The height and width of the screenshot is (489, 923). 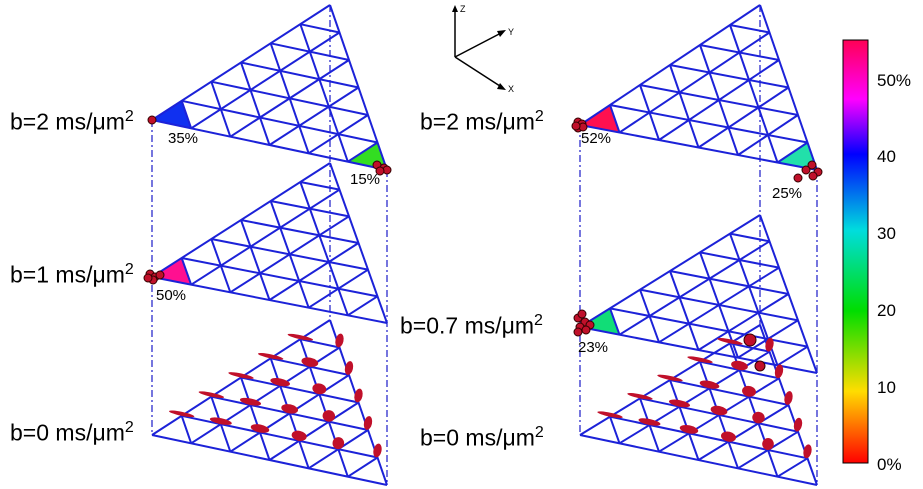 What do you see at coordinates (463, 9) in the screenshot?
I see `axis-z-label: Z` at bounding box center [463, 9].